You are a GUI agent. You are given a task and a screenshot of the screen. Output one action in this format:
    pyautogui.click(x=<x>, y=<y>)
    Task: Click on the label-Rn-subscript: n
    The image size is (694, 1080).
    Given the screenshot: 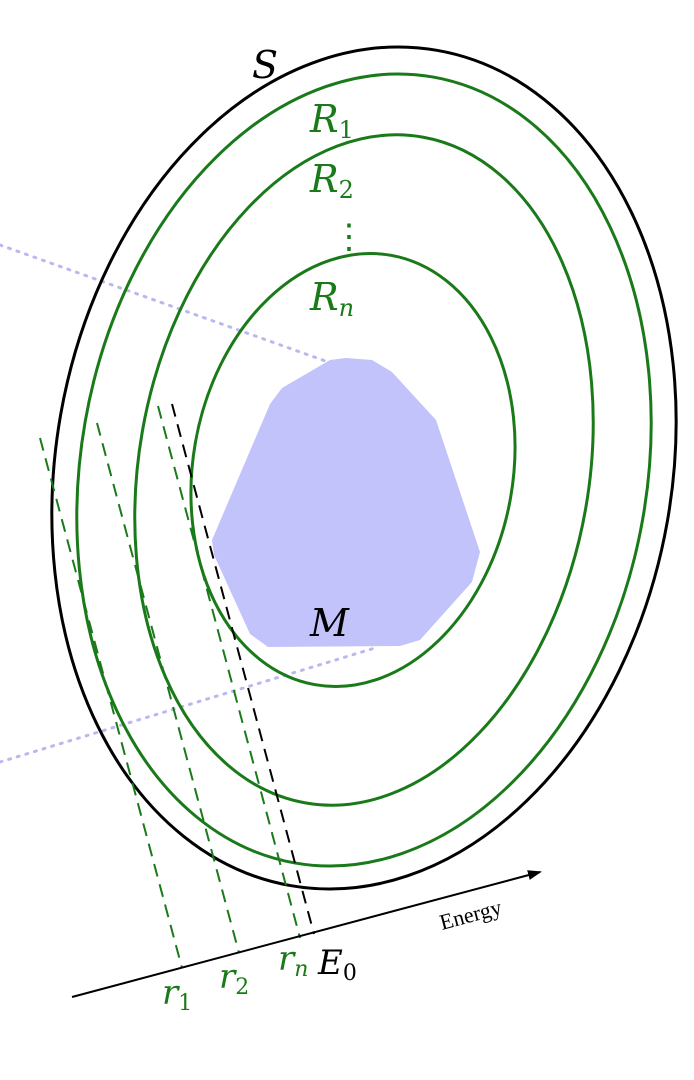 What is the action you would take?
    pyautogui.click(x=346, y=308)
    